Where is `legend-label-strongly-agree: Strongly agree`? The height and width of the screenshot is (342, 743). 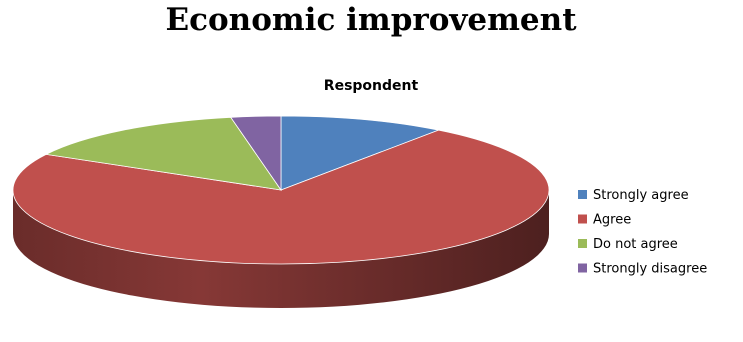
legend-label-strongly-agree: Strongly agree is located at coordinates (641, 195).